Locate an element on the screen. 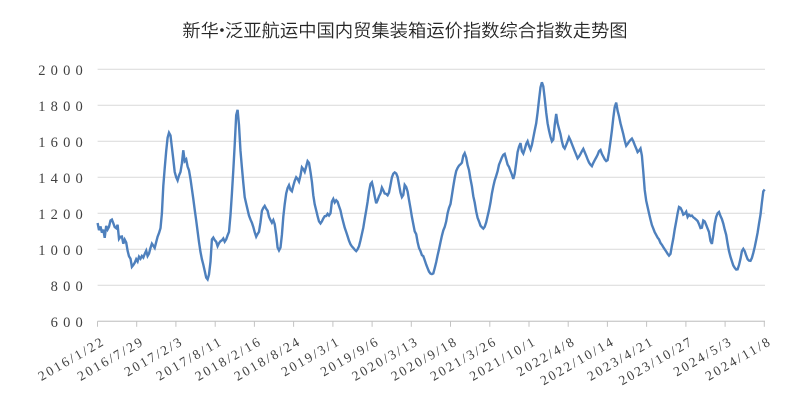 The width and height of the screenshot is (800, 400). svg-text: 2000 is located at coordinates (63, 71).